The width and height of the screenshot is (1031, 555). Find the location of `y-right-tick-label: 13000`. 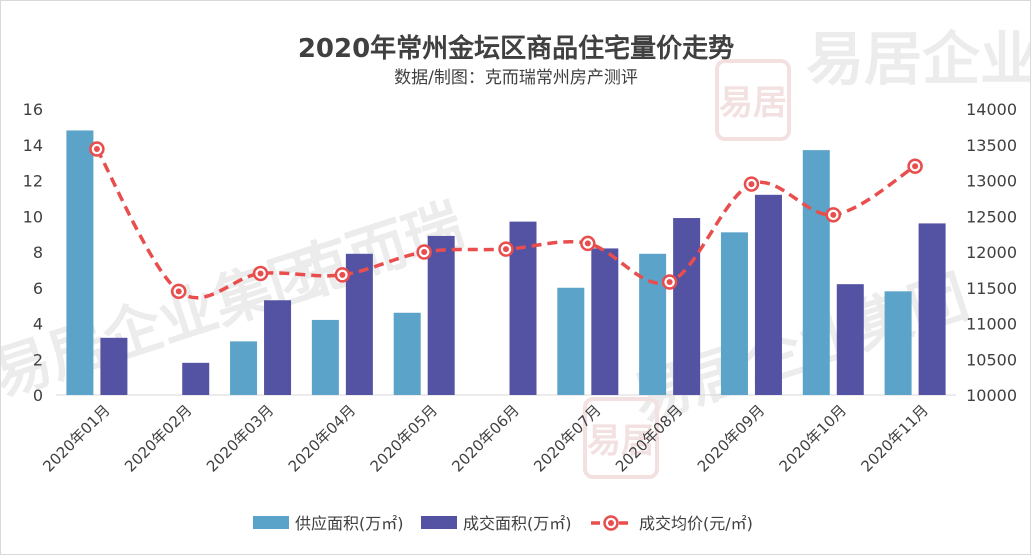

y-right-tick-label: 13000 is located at coordinates (991, 181).